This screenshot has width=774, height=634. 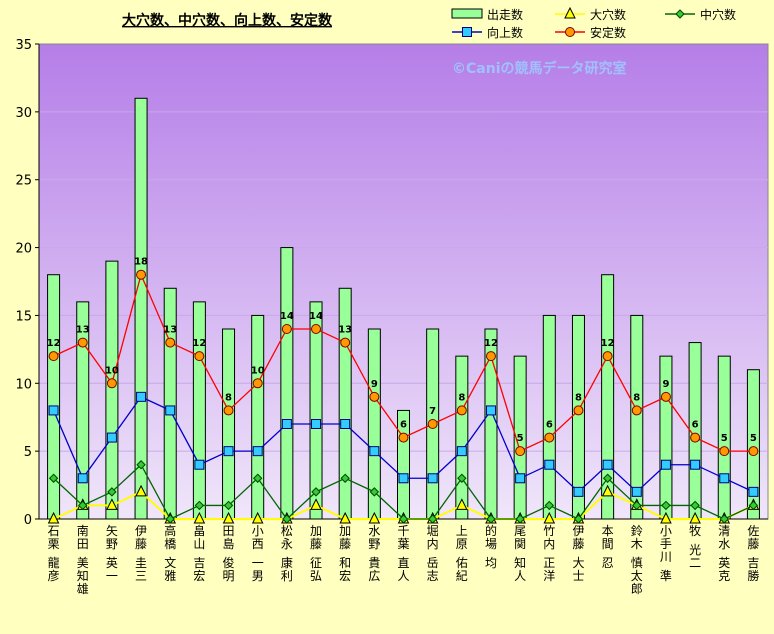 I want to click on y-tick-label: 15, so click(x=23, y=316).